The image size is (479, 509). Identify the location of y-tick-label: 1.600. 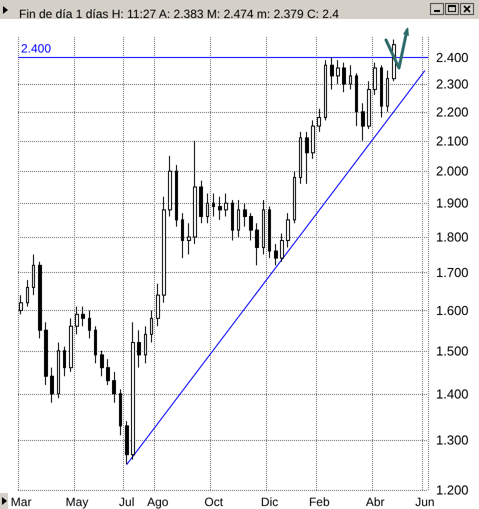
(452, 310).